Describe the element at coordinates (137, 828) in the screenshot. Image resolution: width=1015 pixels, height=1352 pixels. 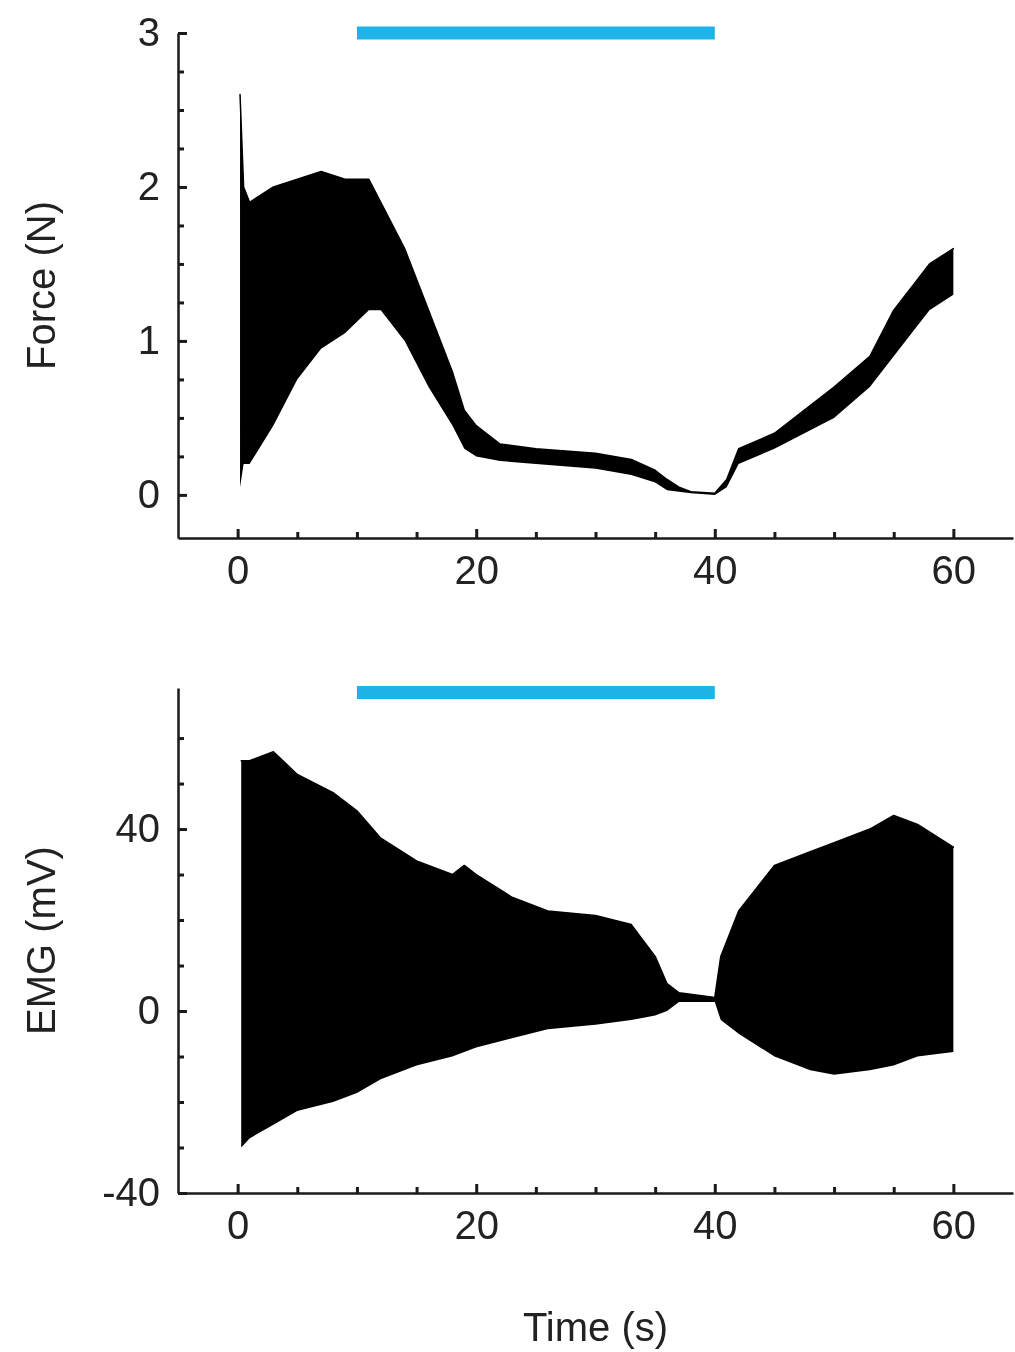
I see `y-tick-label: 40` at that location.